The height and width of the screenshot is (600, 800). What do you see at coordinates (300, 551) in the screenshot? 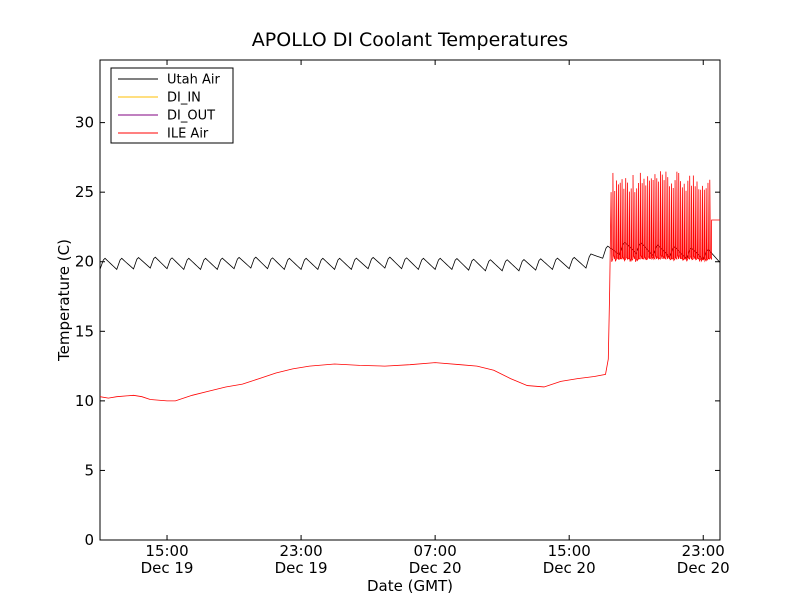
I see `x-tick-label-time-1: 23:00` at bounding box center [300, 551].